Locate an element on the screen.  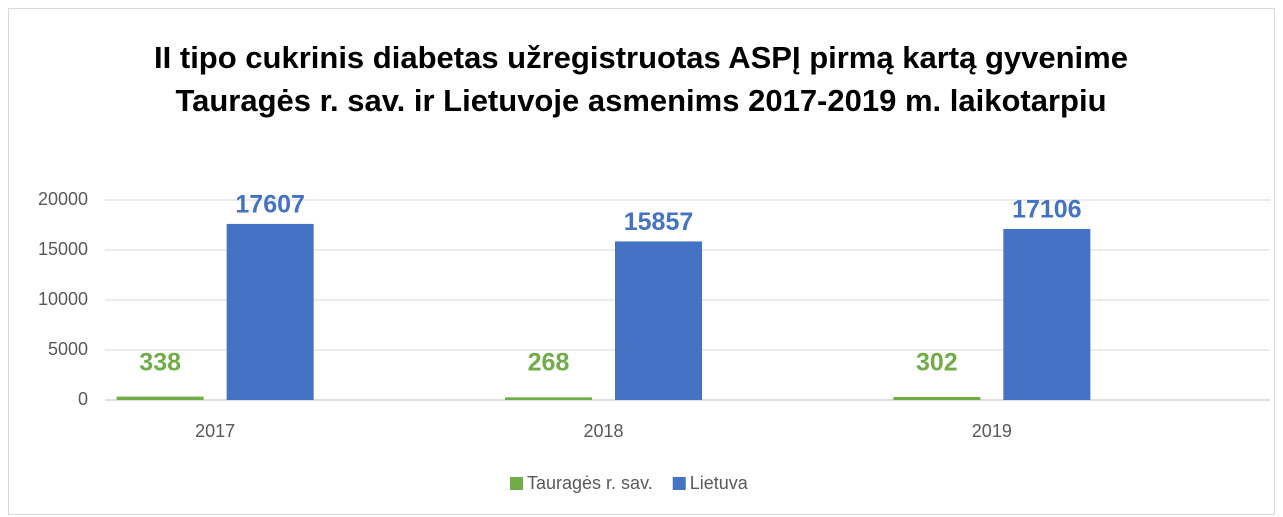
legend-label: Lietuva is located at coordinates (719, 483).